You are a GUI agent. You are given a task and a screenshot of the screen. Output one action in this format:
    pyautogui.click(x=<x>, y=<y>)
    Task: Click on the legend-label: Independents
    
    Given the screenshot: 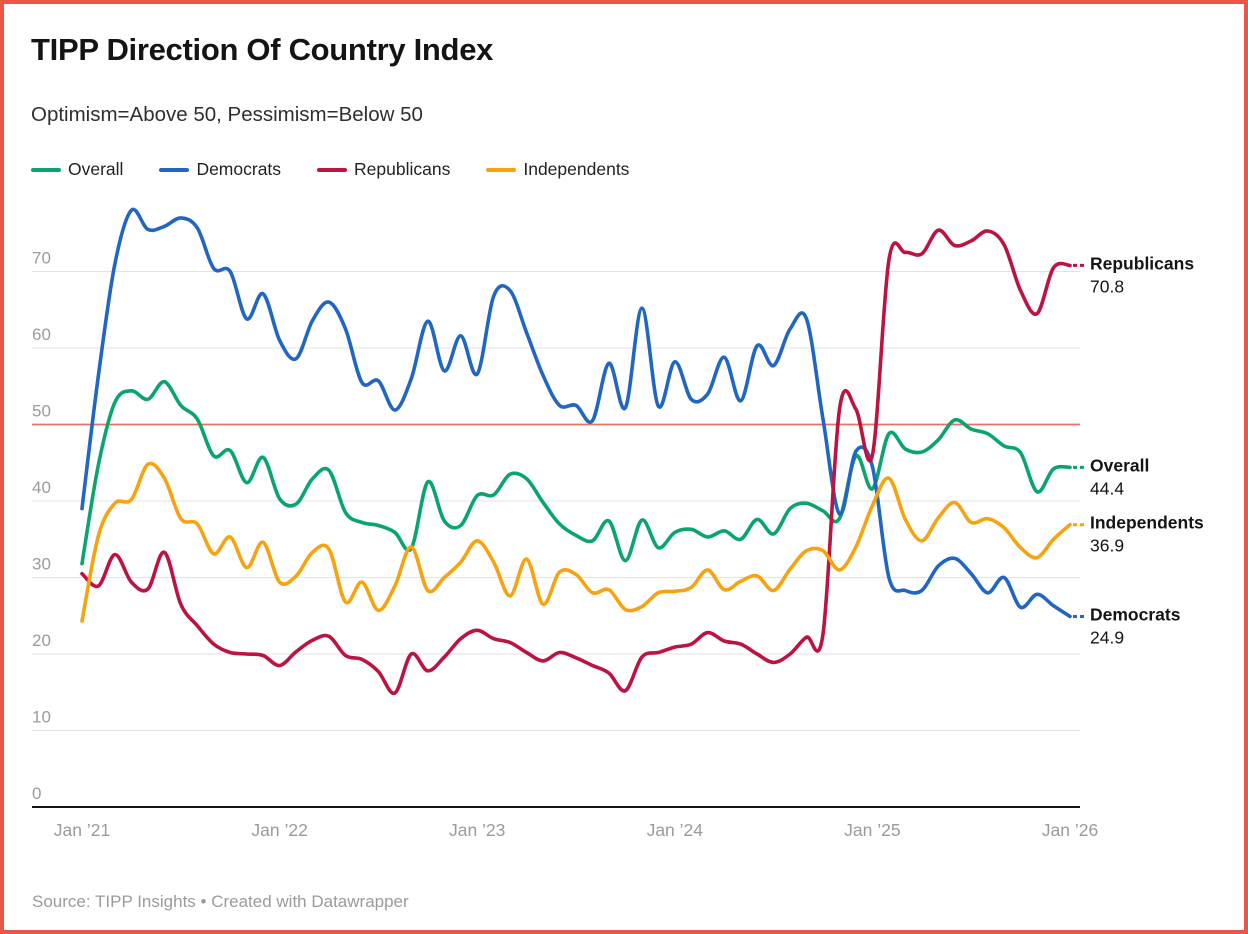 What is the action you would take?
    pyautogui.click(x=576, y=169)
    